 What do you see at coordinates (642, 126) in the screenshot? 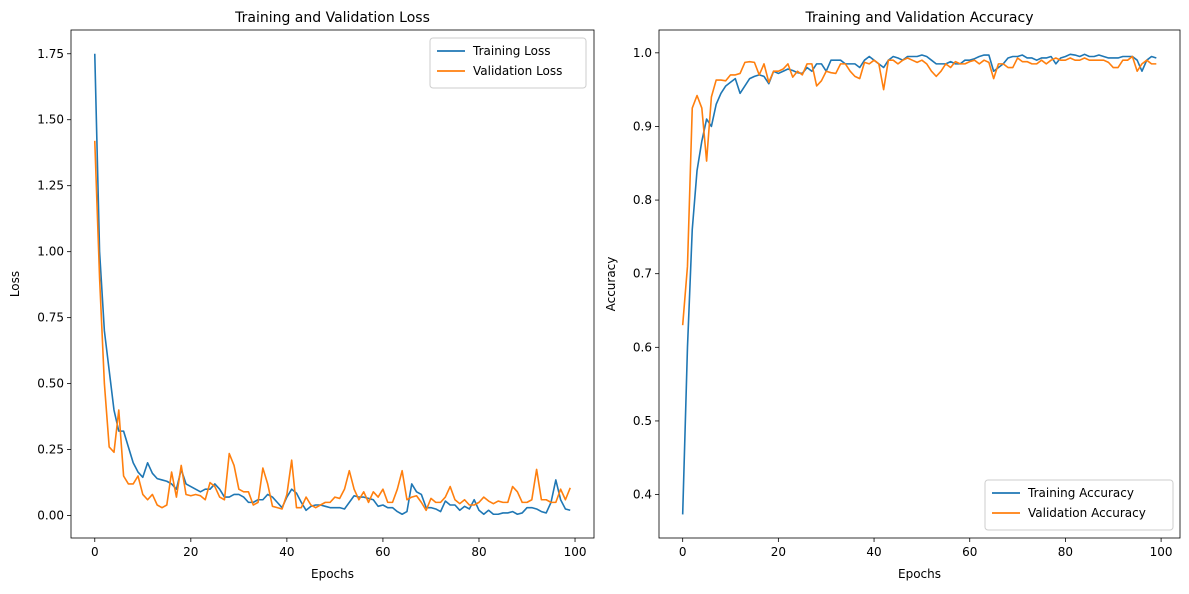
I see `accuracy-ytick-label: 0.9` at bounding box center [642, 126].